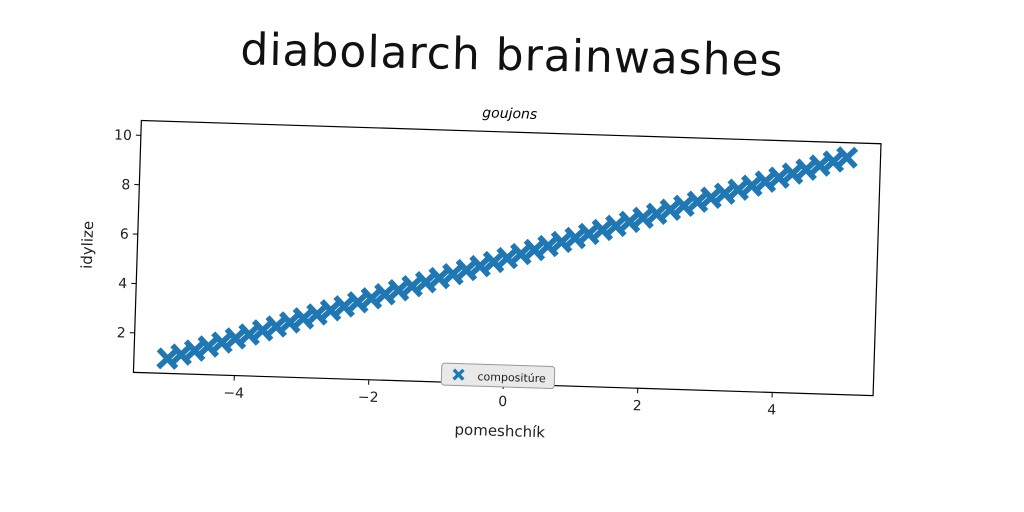 The image size is (1024, 512). I want to click on x-axis-label: pomeshchík, so click(499, 431).